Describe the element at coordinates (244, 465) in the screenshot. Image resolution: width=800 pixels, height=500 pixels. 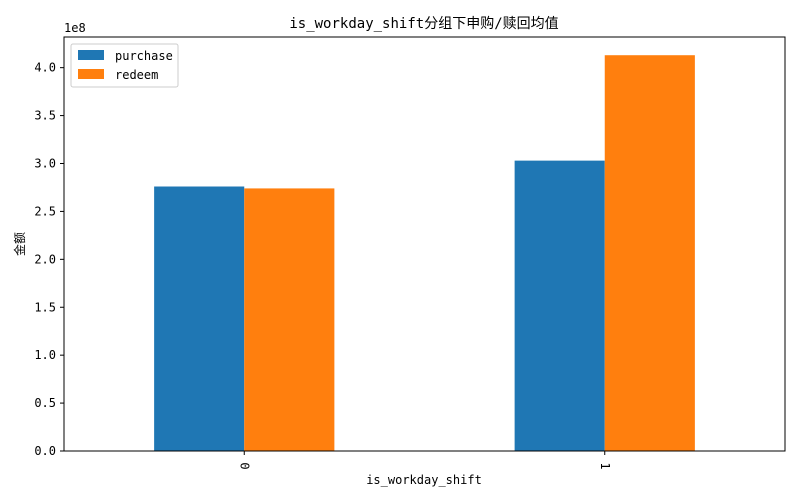
I see `x-tick-label: 0` at that location.